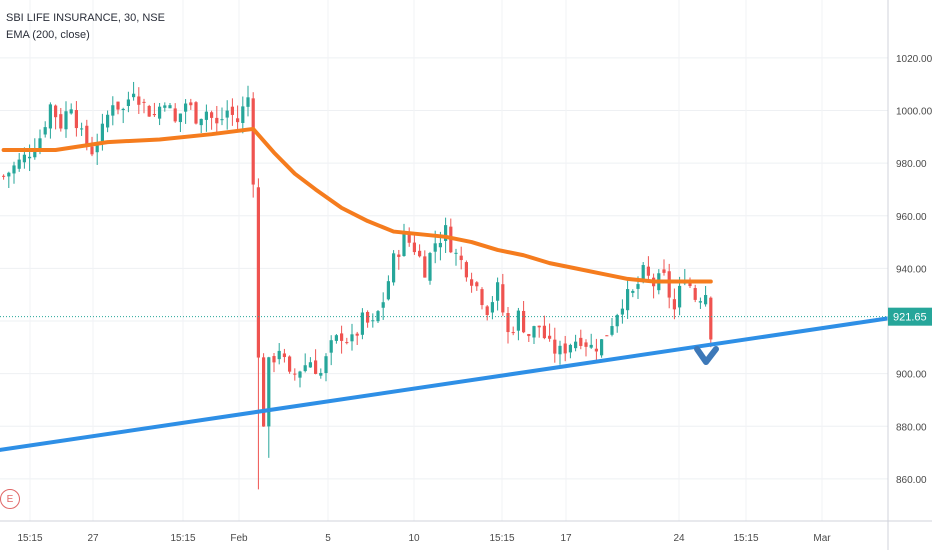 This screenshot has width=932, height=550. What do you see at coordinates (822, 538) in the screenshot?
I see `x-tick-label: Mar` at bounding box center [822, 538].